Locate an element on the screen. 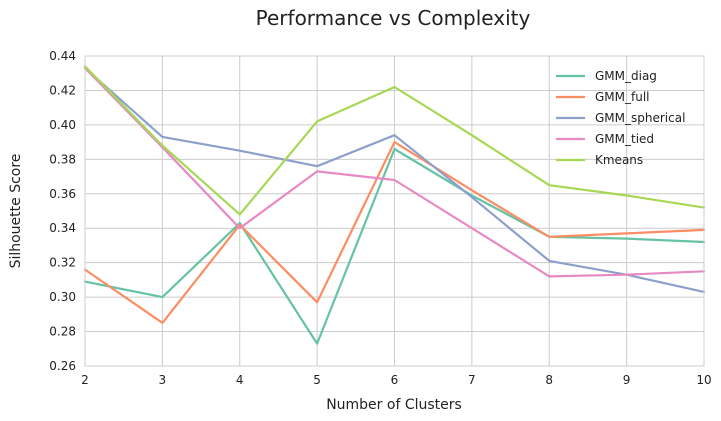 The width and height of the screenshot is (721, 421). legend-label: GMM_diag is located at coordinates (626, 76).